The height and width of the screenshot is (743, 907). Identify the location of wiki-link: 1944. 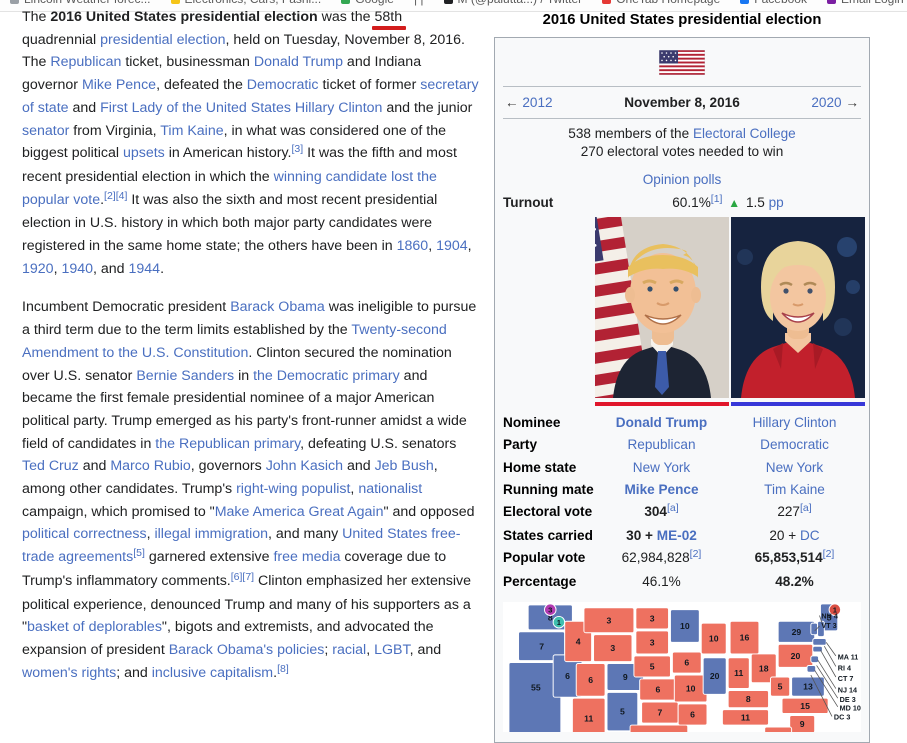
(144, 268).